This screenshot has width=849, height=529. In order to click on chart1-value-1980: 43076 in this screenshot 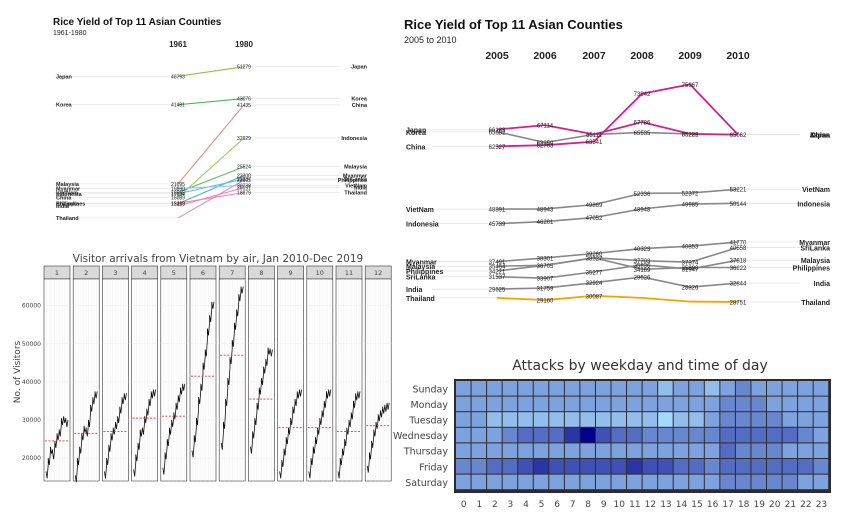, I will do `click(244, 100)`.